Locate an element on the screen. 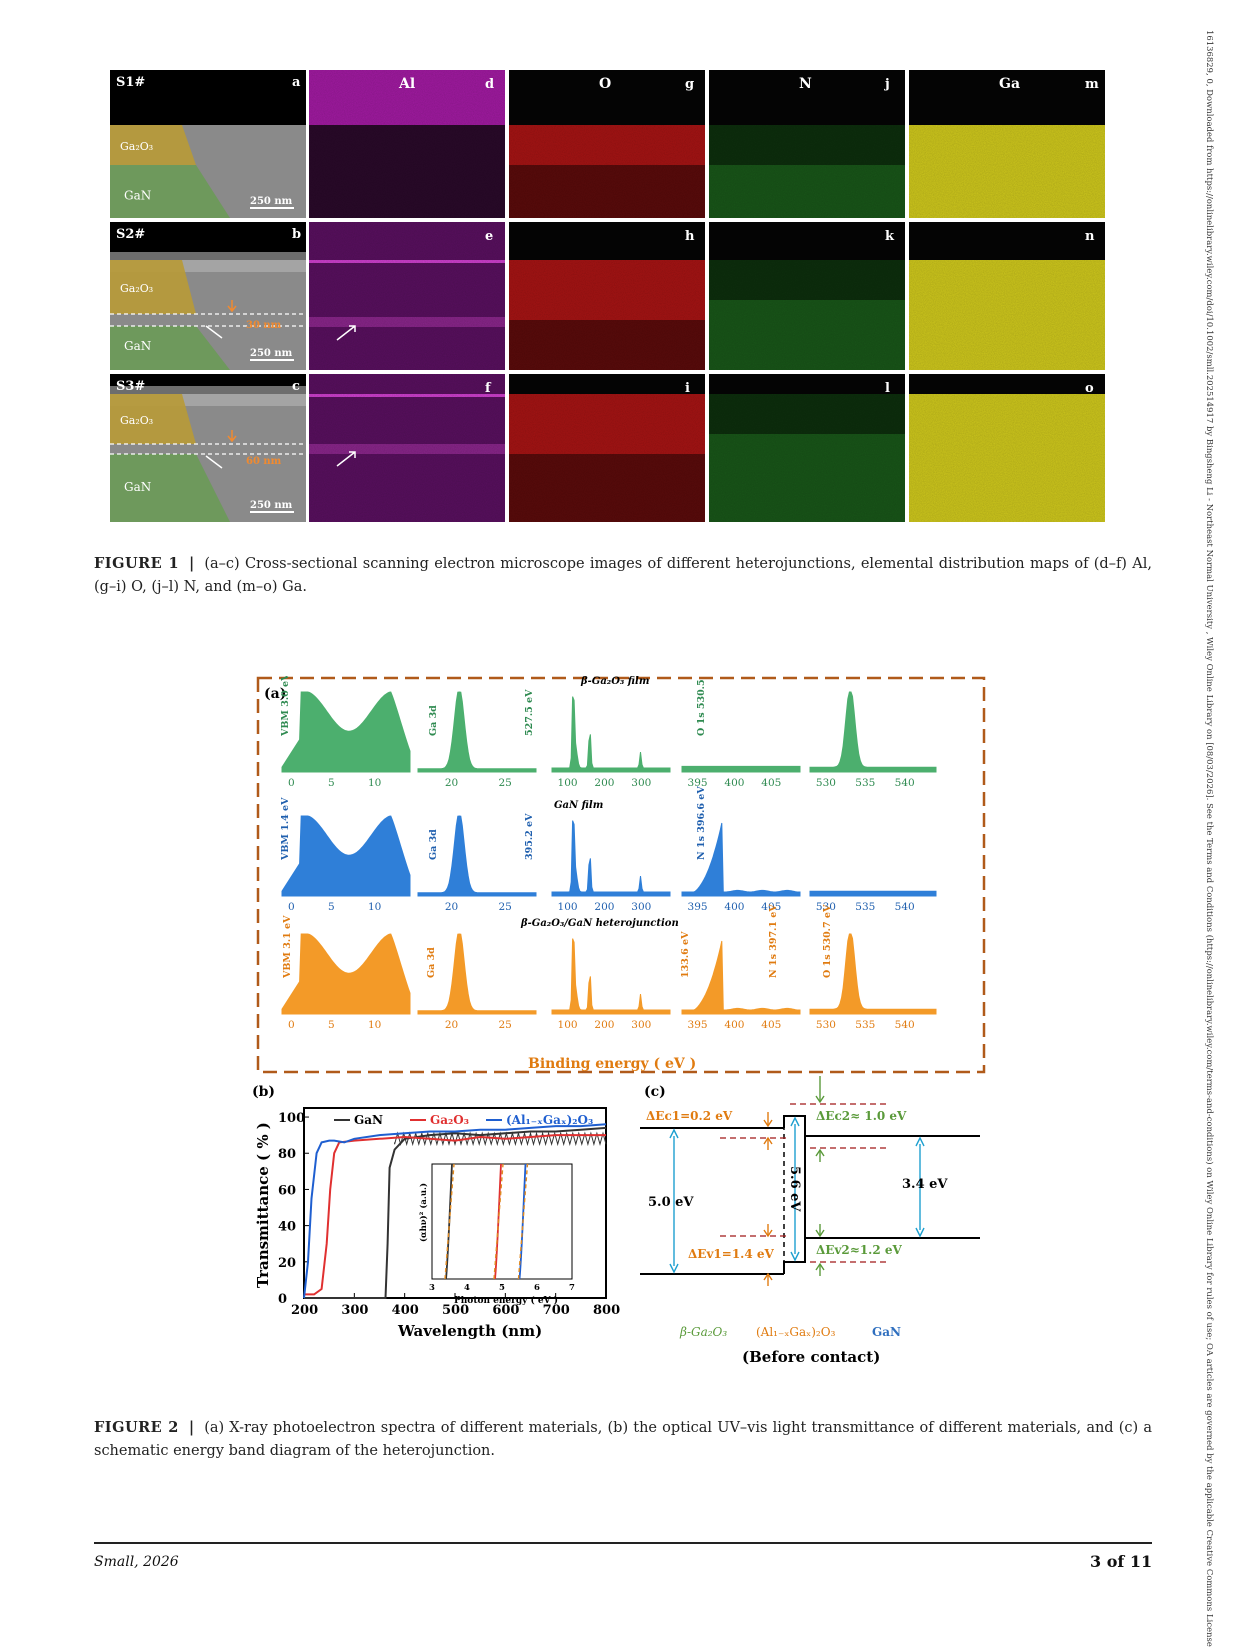 The height and width of the screenshot is (1647, 1241). x-tick-label: 500 is located at coordinates (455, 1310).